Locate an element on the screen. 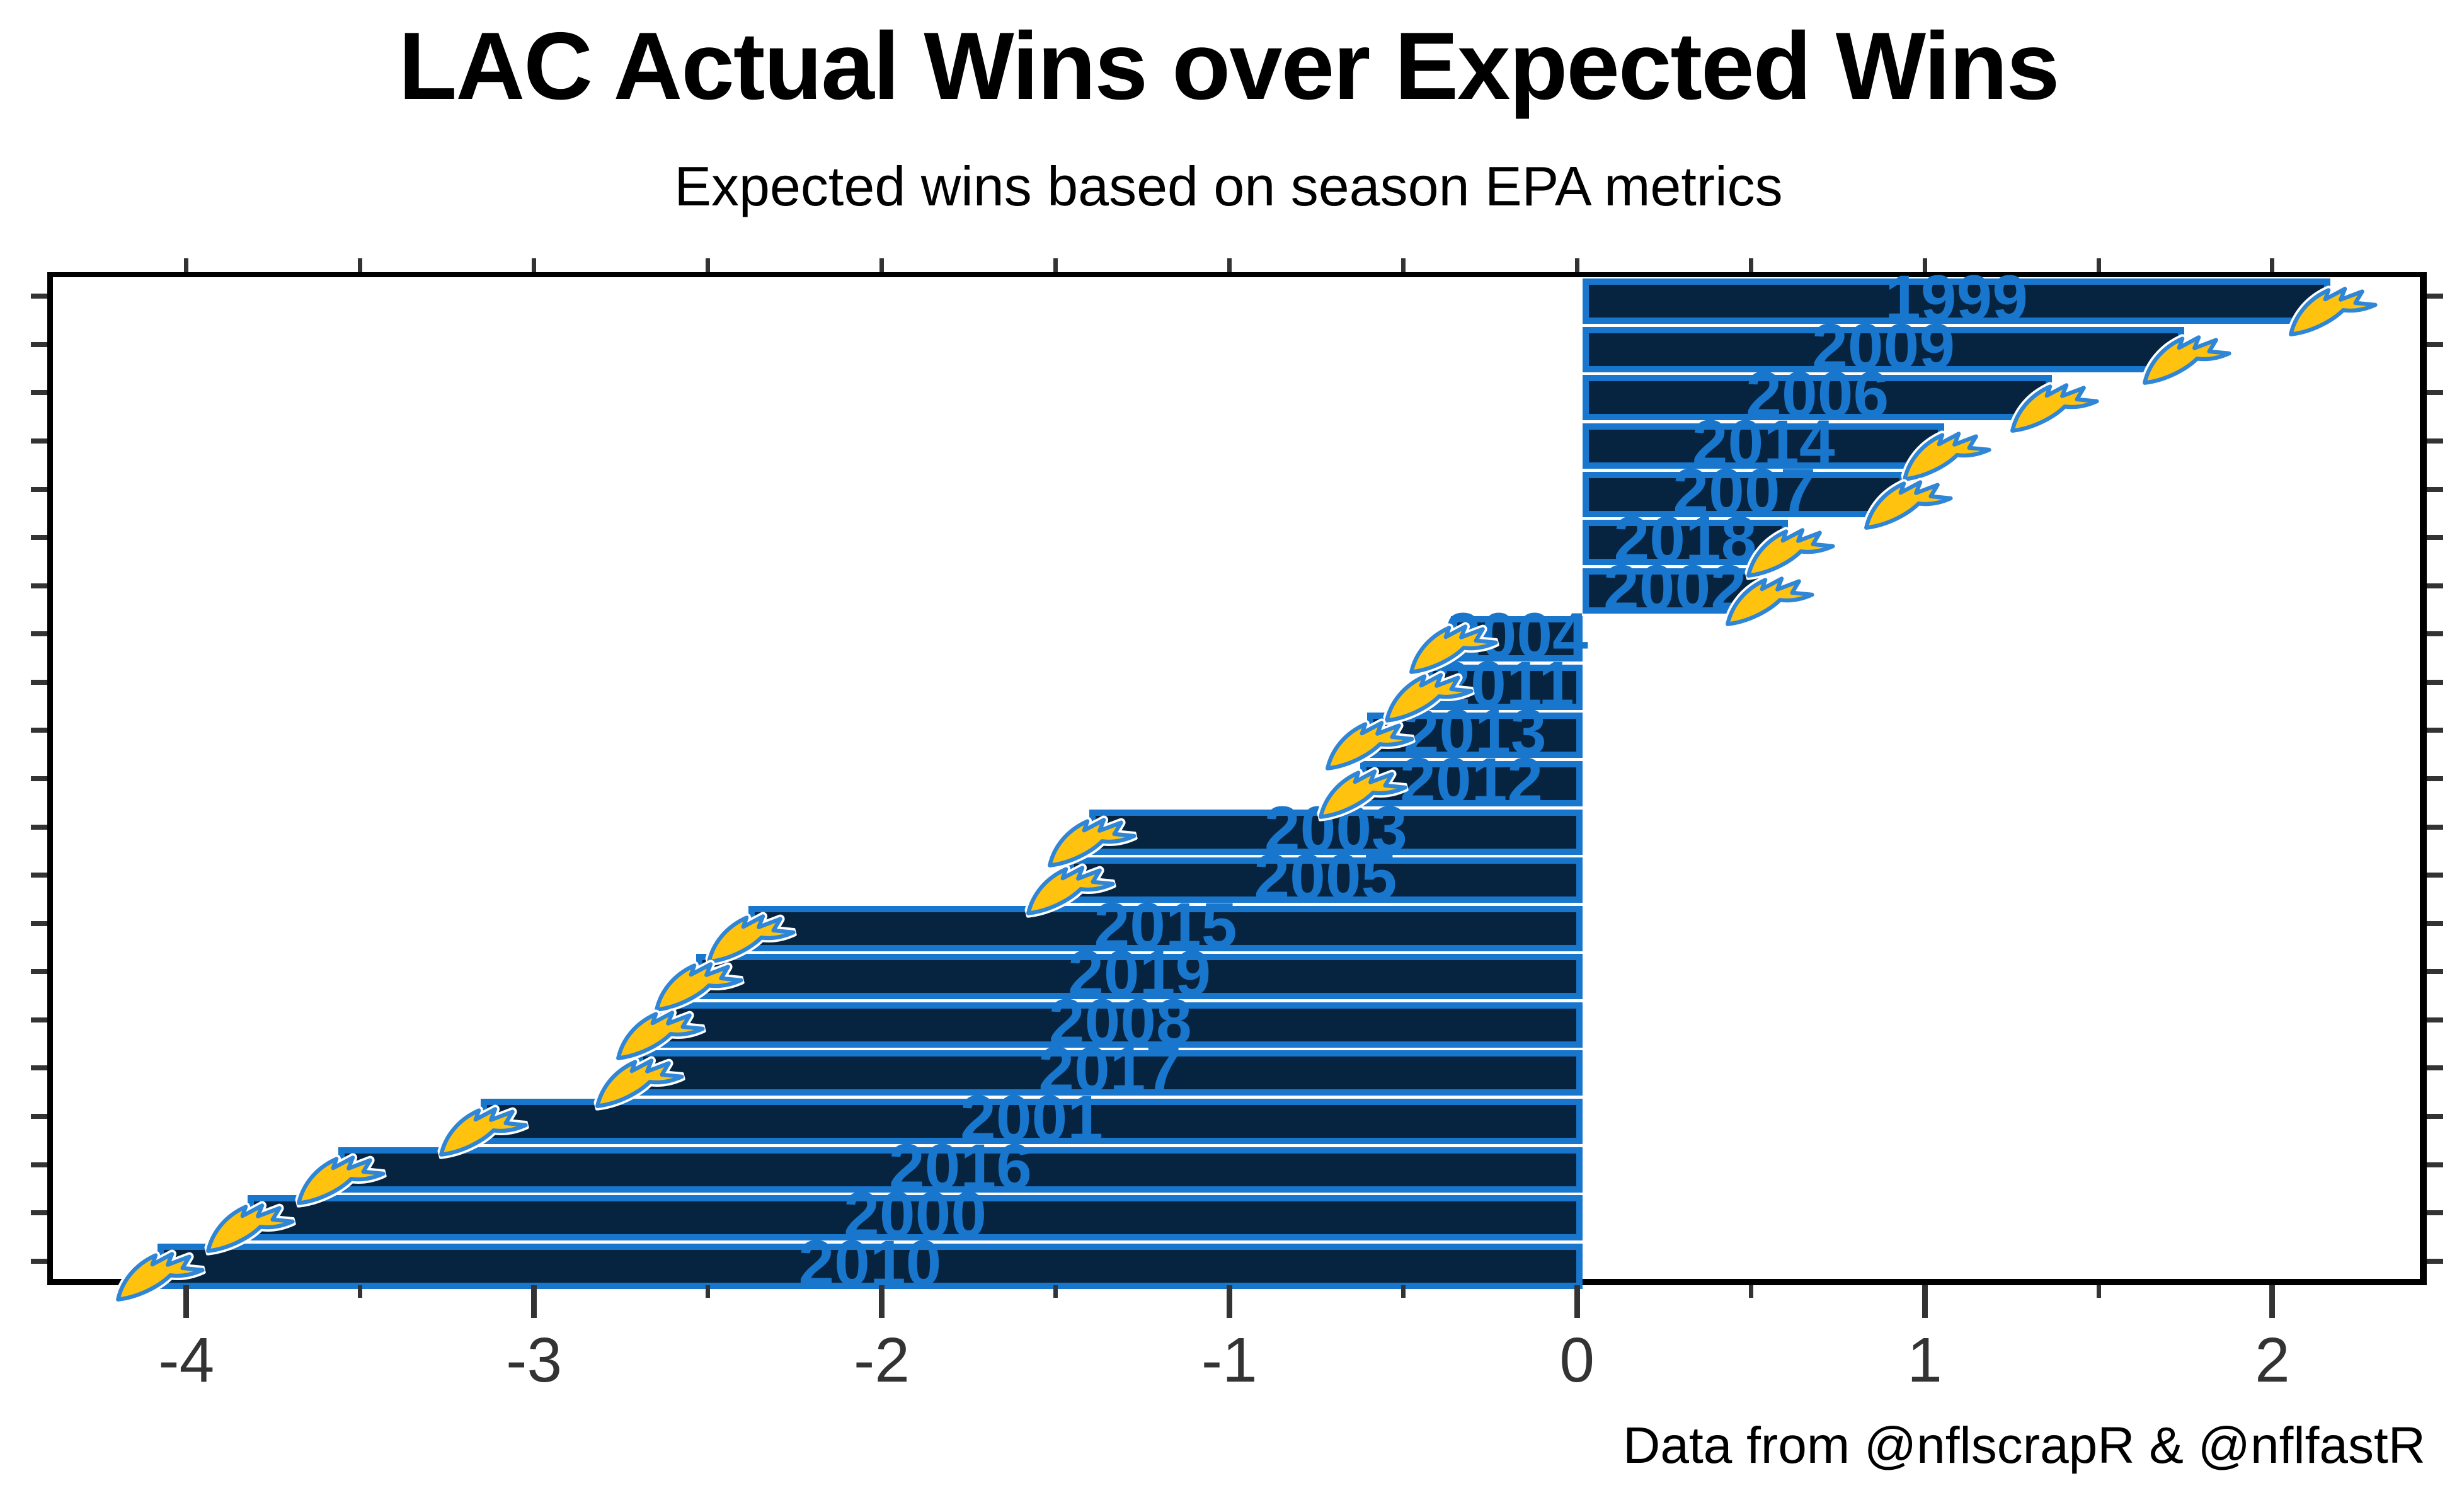 The image size is (2457, 1512). bar-year-label: 2005 is located at coordinates (1325, 876).